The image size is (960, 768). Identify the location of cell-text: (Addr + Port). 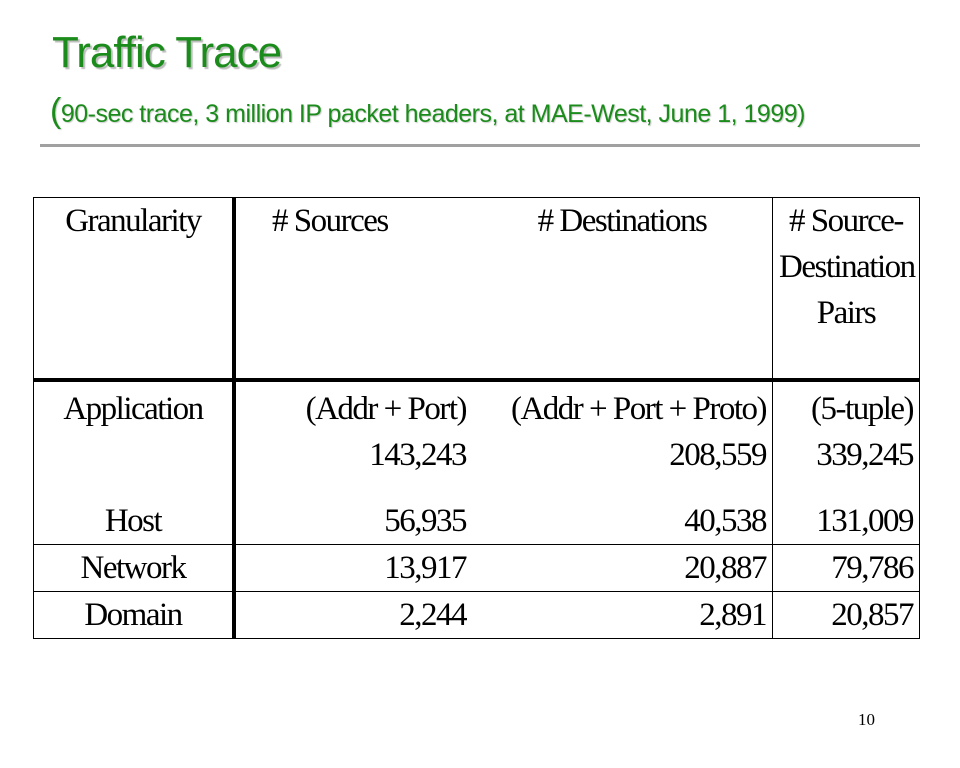
(386, 409).